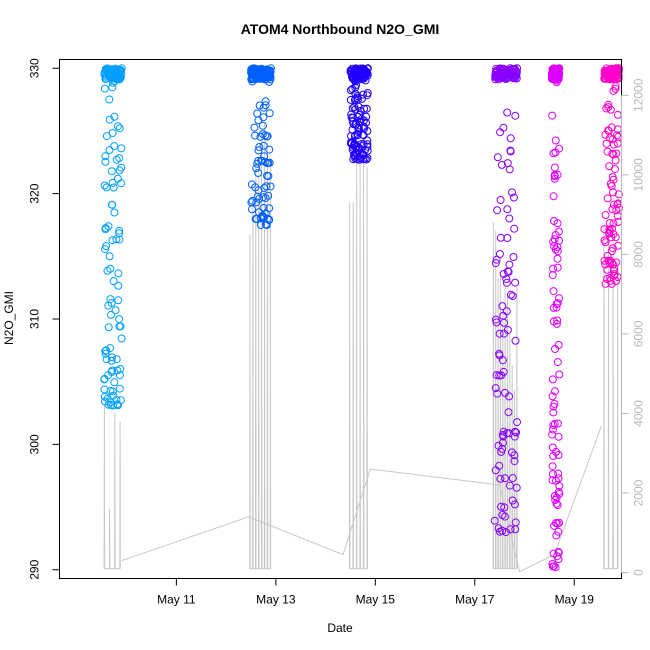 The width and height of the screenshot is (650, 650). Describe the element at coordinates (639, 95) in the screenshot. I see `y2-tick-label: 12000` at that location.